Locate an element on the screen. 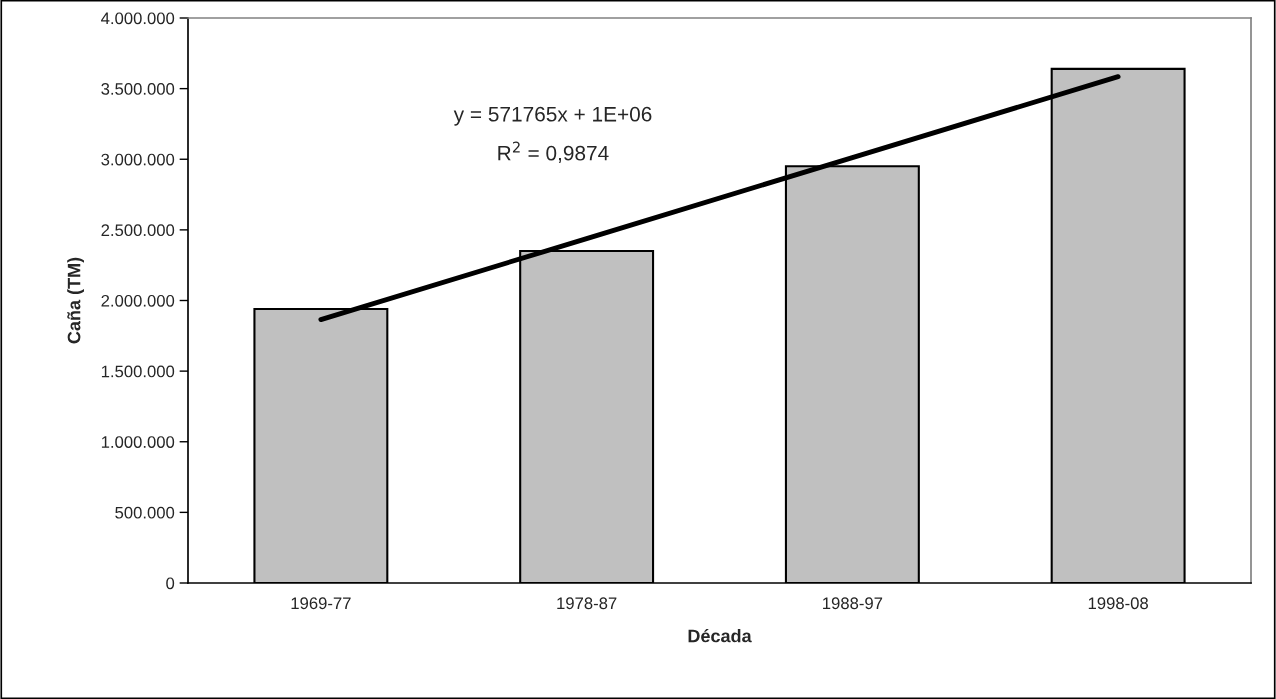  x-axis-title: Década is located at coordinates (720, 635).